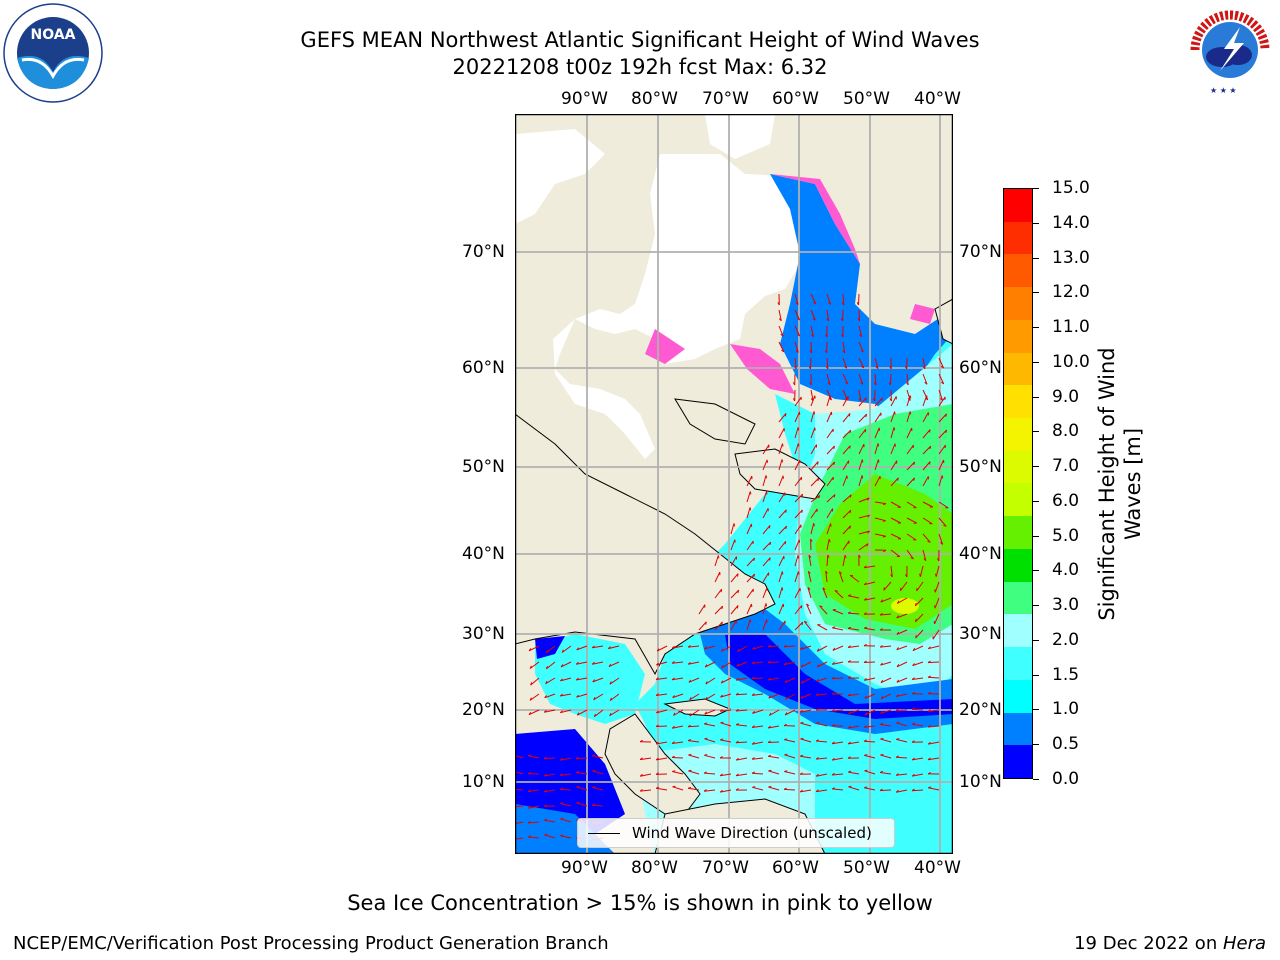 The height and width of the screenshot is (960, 1280). I want to click on colorbar-tick-mark, so click(1036, 258).